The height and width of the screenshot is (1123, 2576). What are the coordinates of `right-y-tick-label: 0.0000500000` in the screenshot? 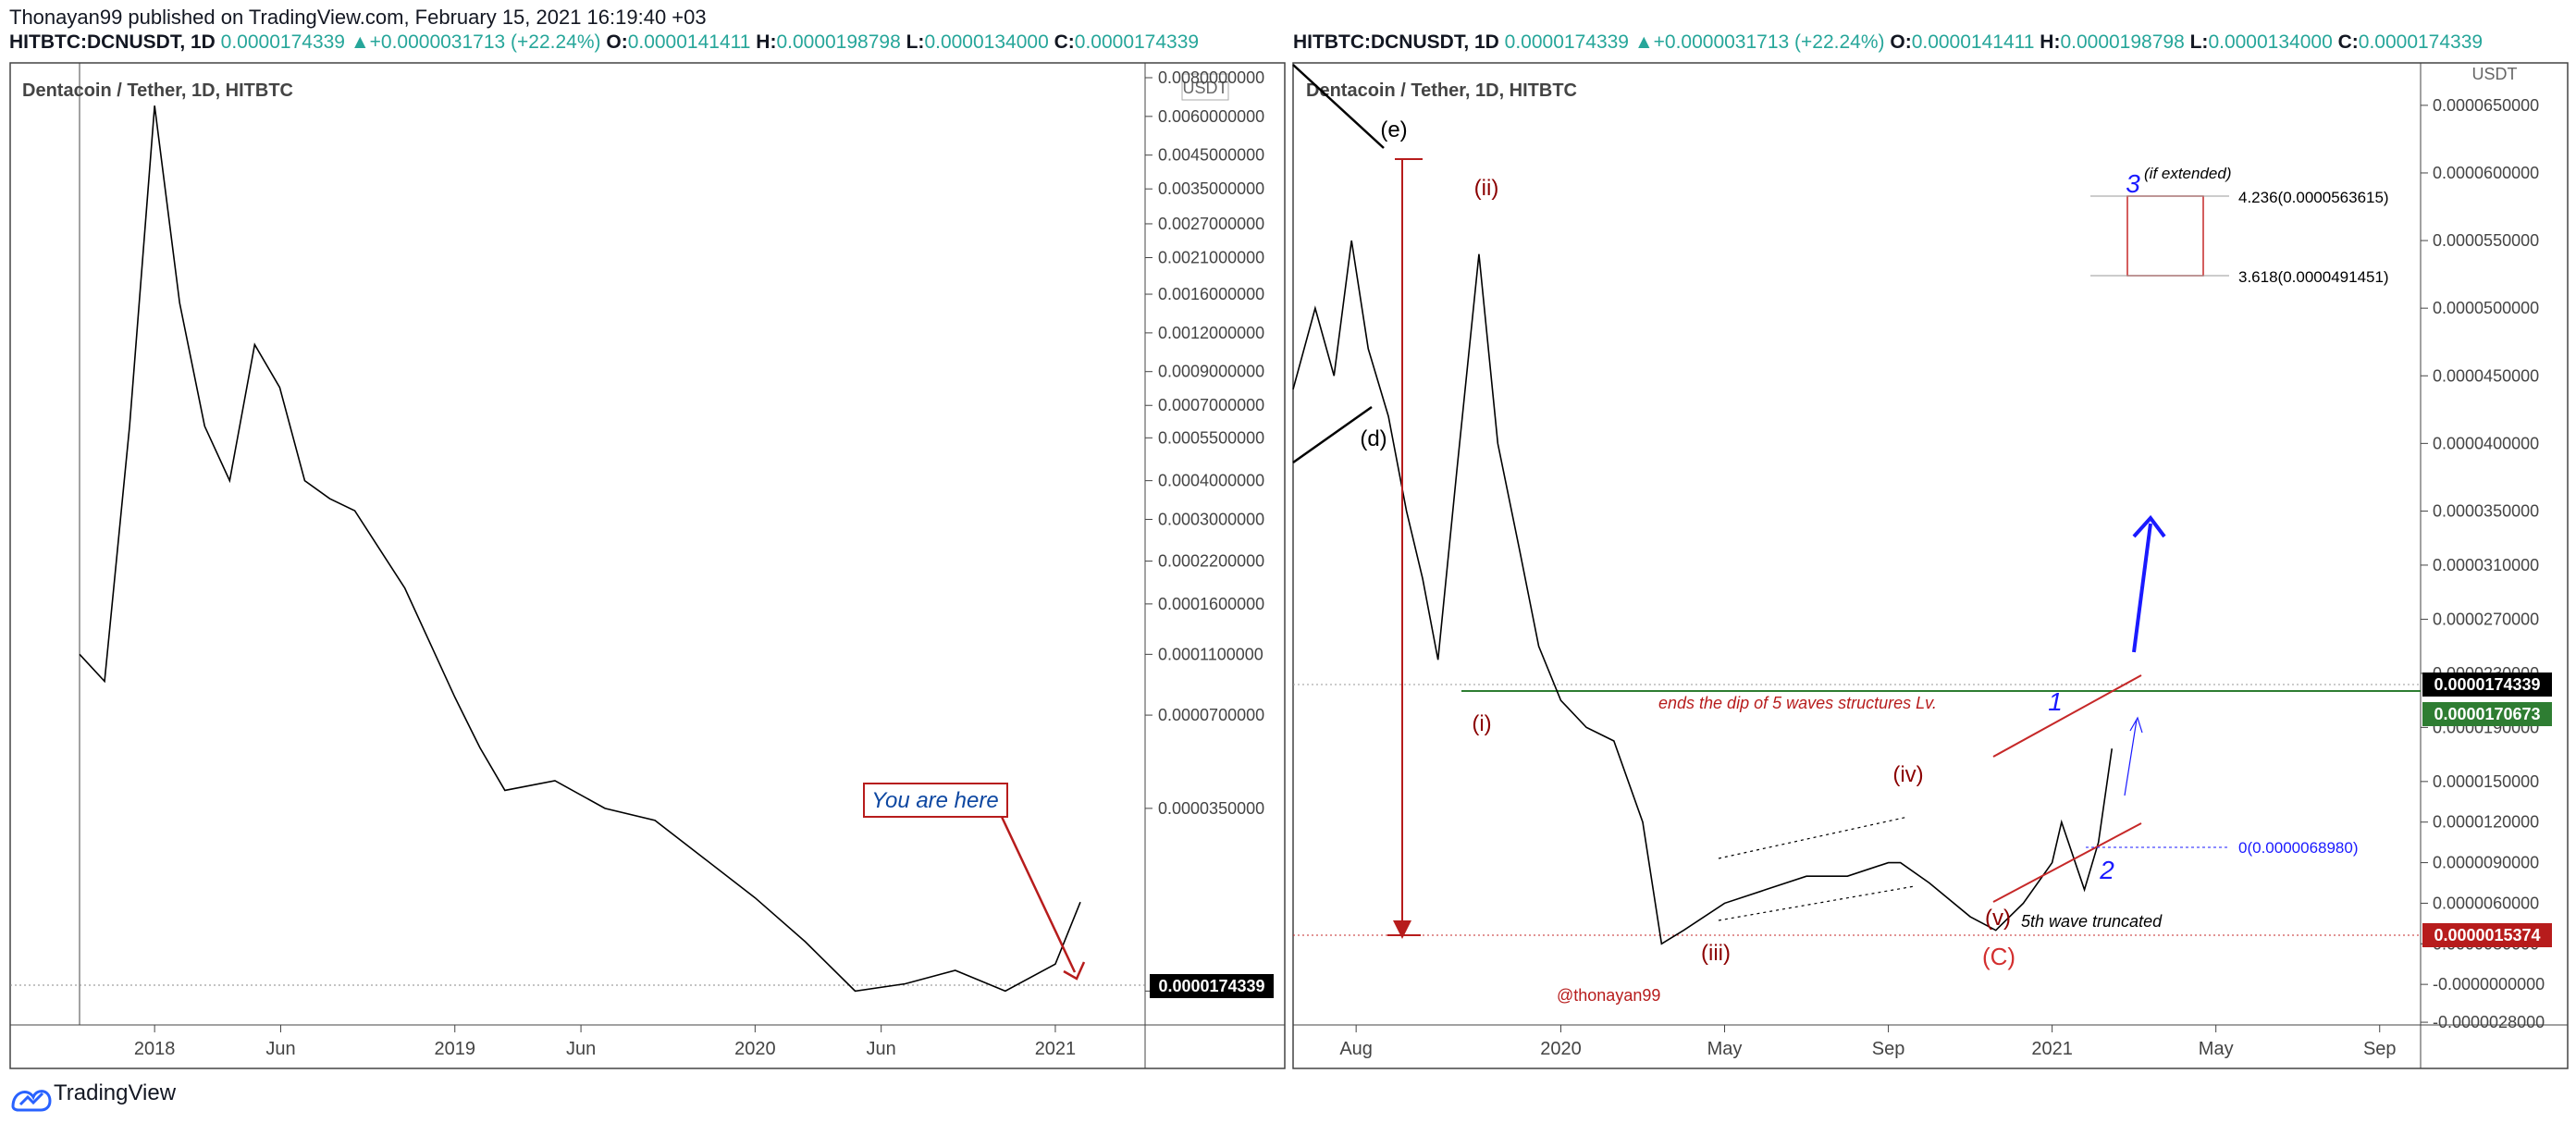 It's located at (2486, 308).